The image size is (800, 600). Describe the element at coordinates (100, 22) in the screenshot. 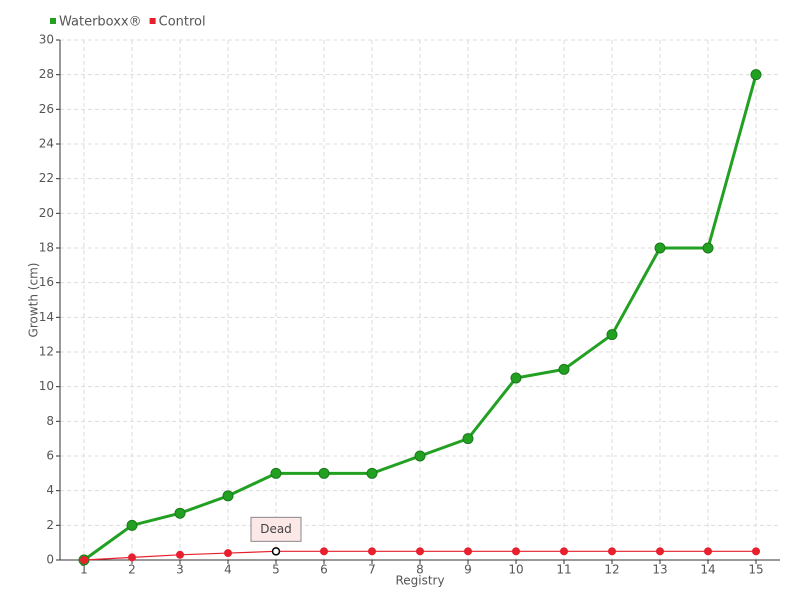

I see `legend-label: Waterboxx®` at that location.